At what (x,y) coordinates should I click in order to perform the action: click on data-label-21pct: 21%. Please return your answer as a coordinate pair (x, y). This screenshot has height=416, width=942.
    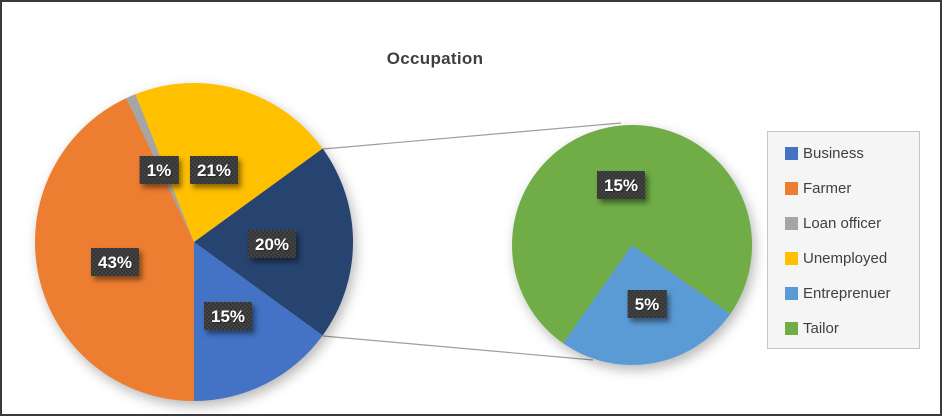
    Looking at the image, I should click on (214, 170).